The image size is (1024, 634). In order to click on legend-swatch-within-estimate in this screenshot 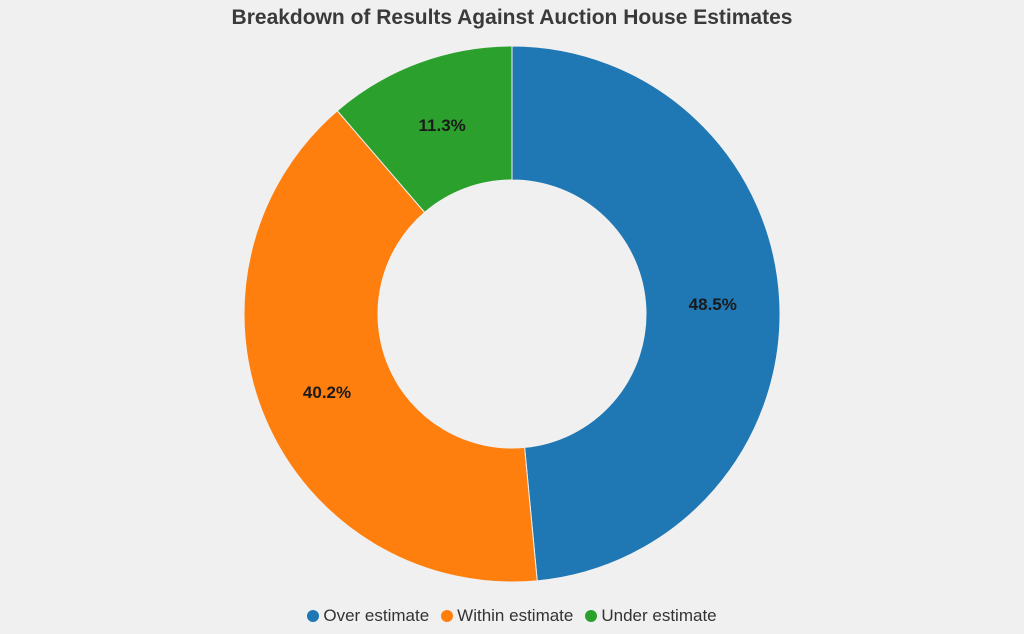, I will do `click(447, 616)`.